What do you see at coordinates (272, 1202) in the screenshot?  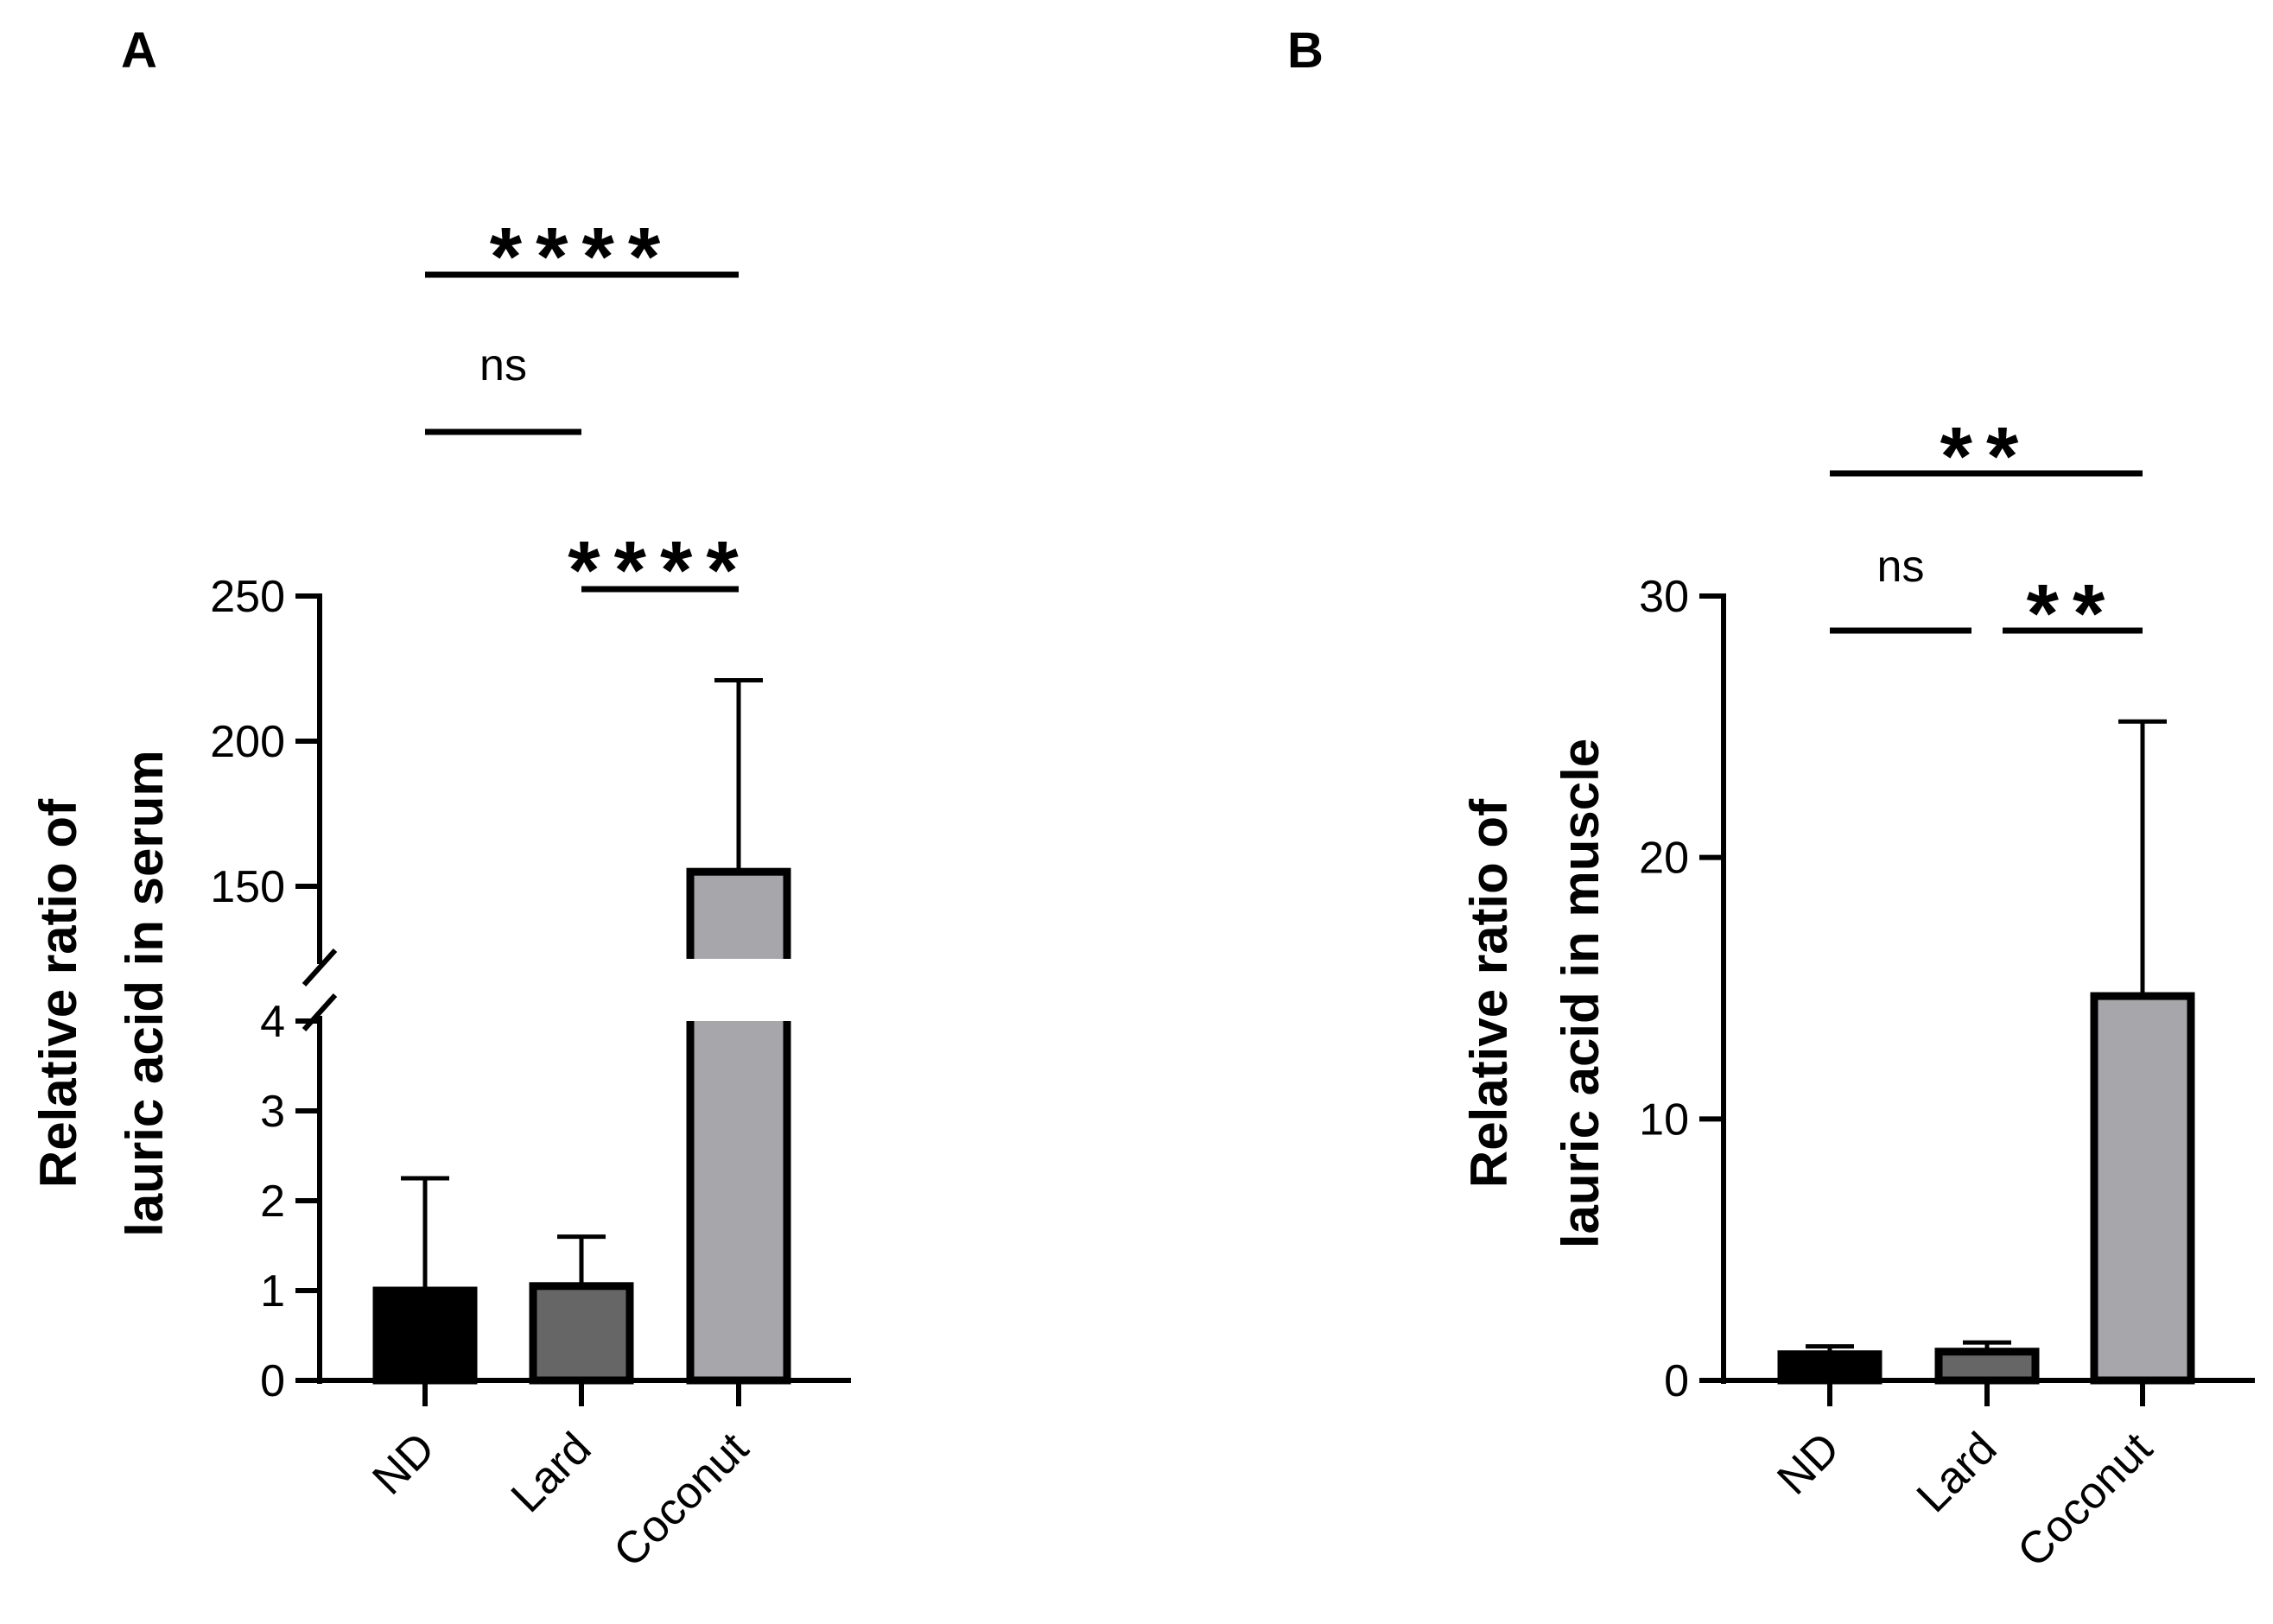 I see `y-tick-label: 2` at bounding box center [272, 1202].